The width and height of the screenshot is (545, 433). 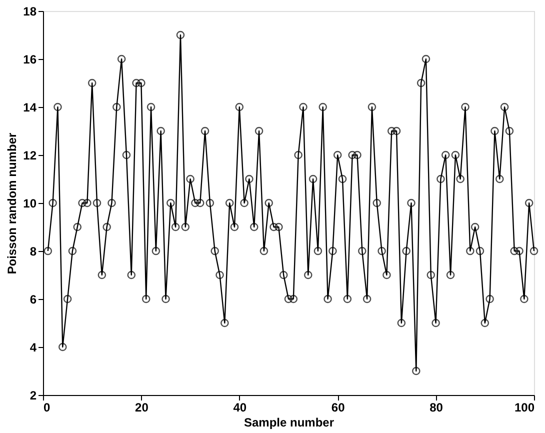 I want to click on y-tick-label: 18, so click(x=30, y=11).